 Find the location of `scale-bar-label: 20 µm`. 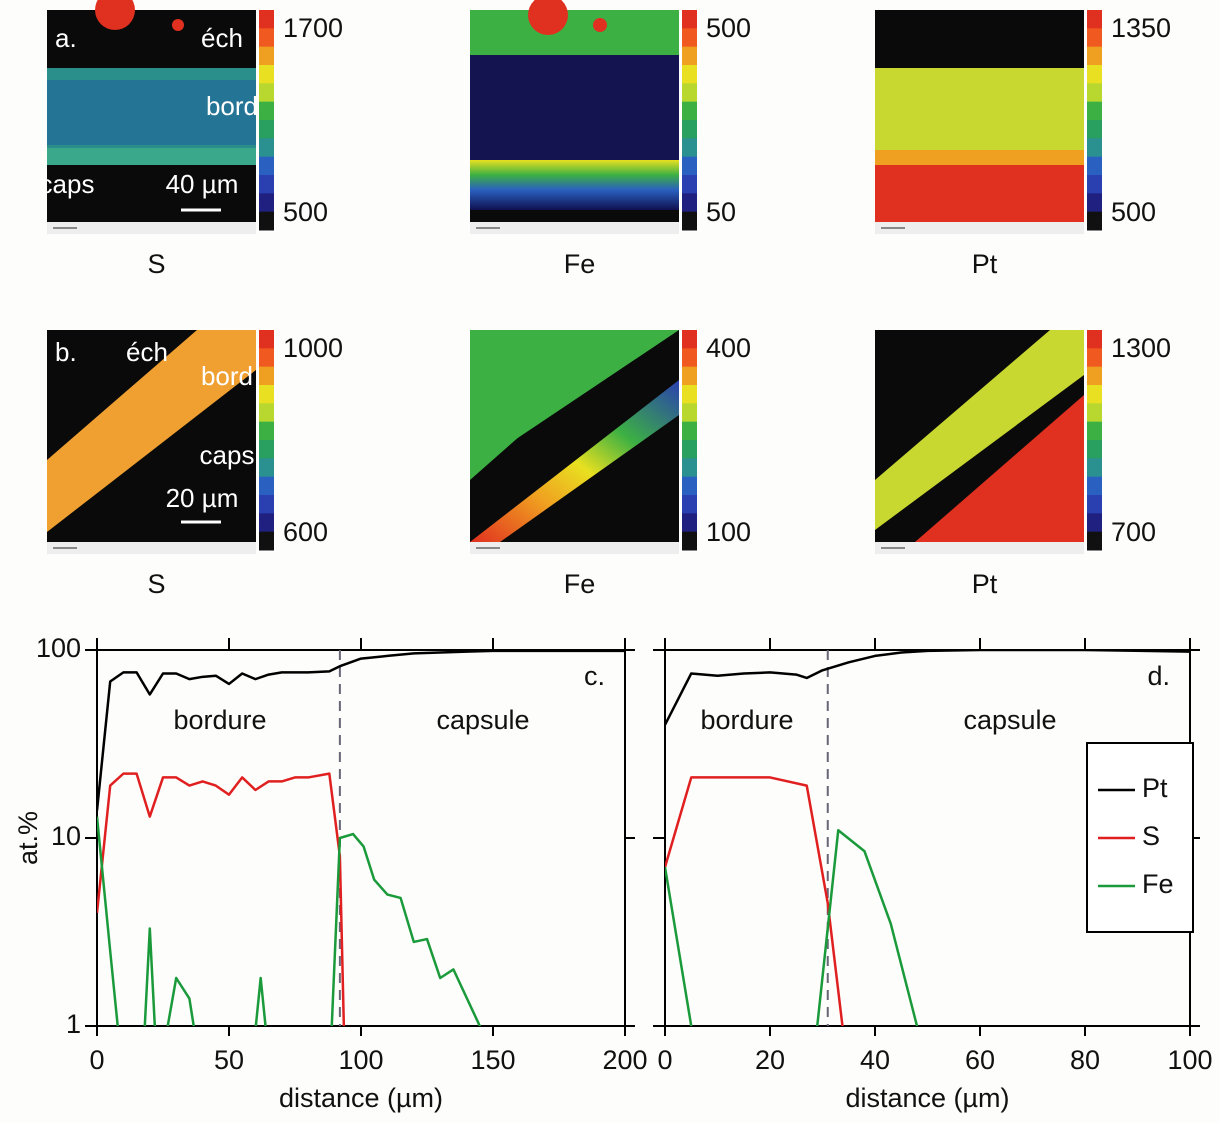

scale-bar-label: 20 µm is located at coordinates (202, 498).